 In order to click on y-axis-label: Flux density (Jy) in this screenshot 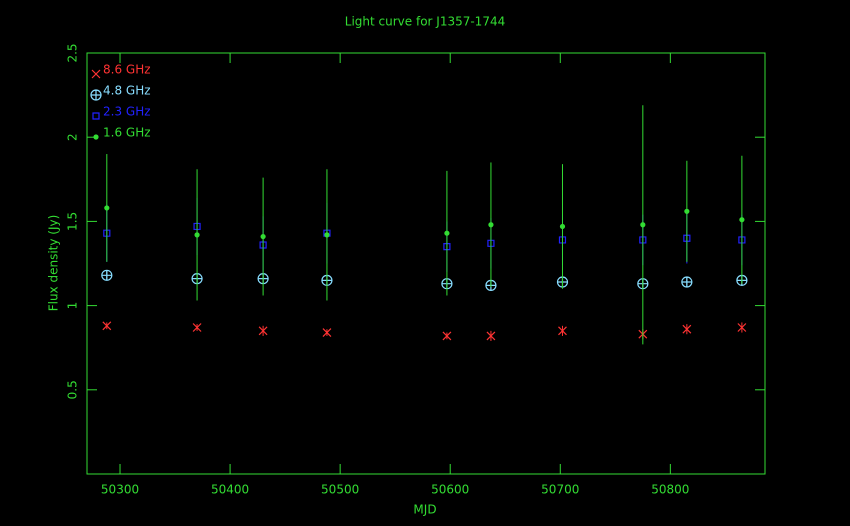, I will do `click(54, 263)`.